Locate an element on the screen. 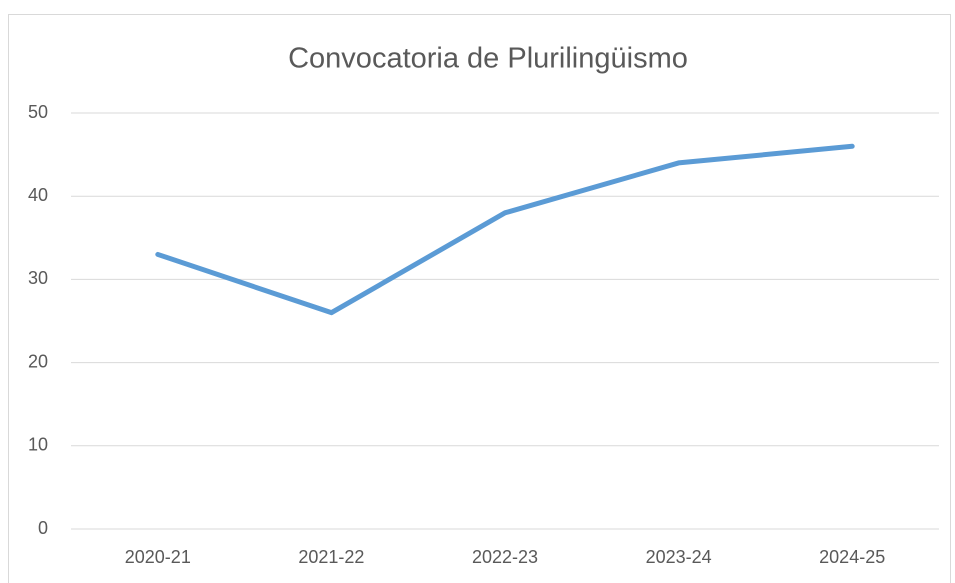  y-tick-label: 40 is located at coordinates (38, 195).